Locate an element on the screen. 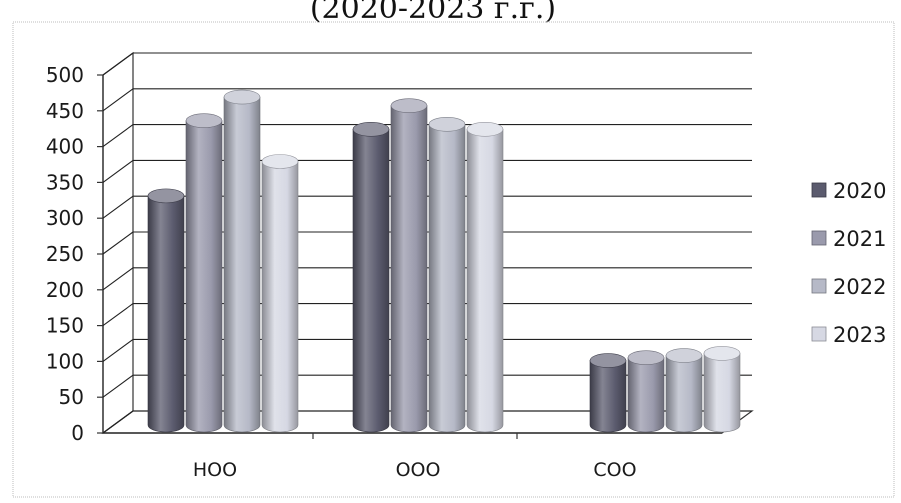 The height and width of the screenshot is (503, 901). x-category-label: СОО is located at coordinates (614, 470).